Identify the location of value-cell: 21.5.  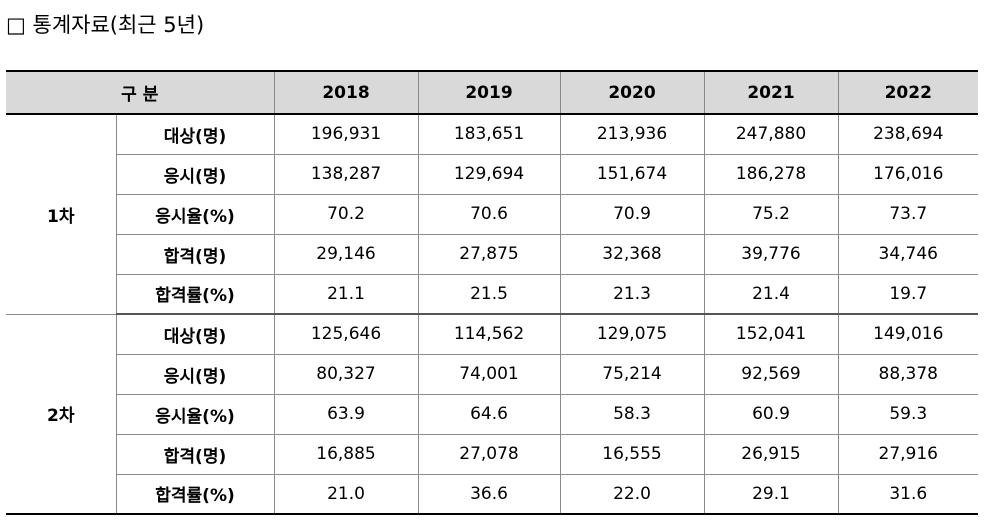
(489, 294).